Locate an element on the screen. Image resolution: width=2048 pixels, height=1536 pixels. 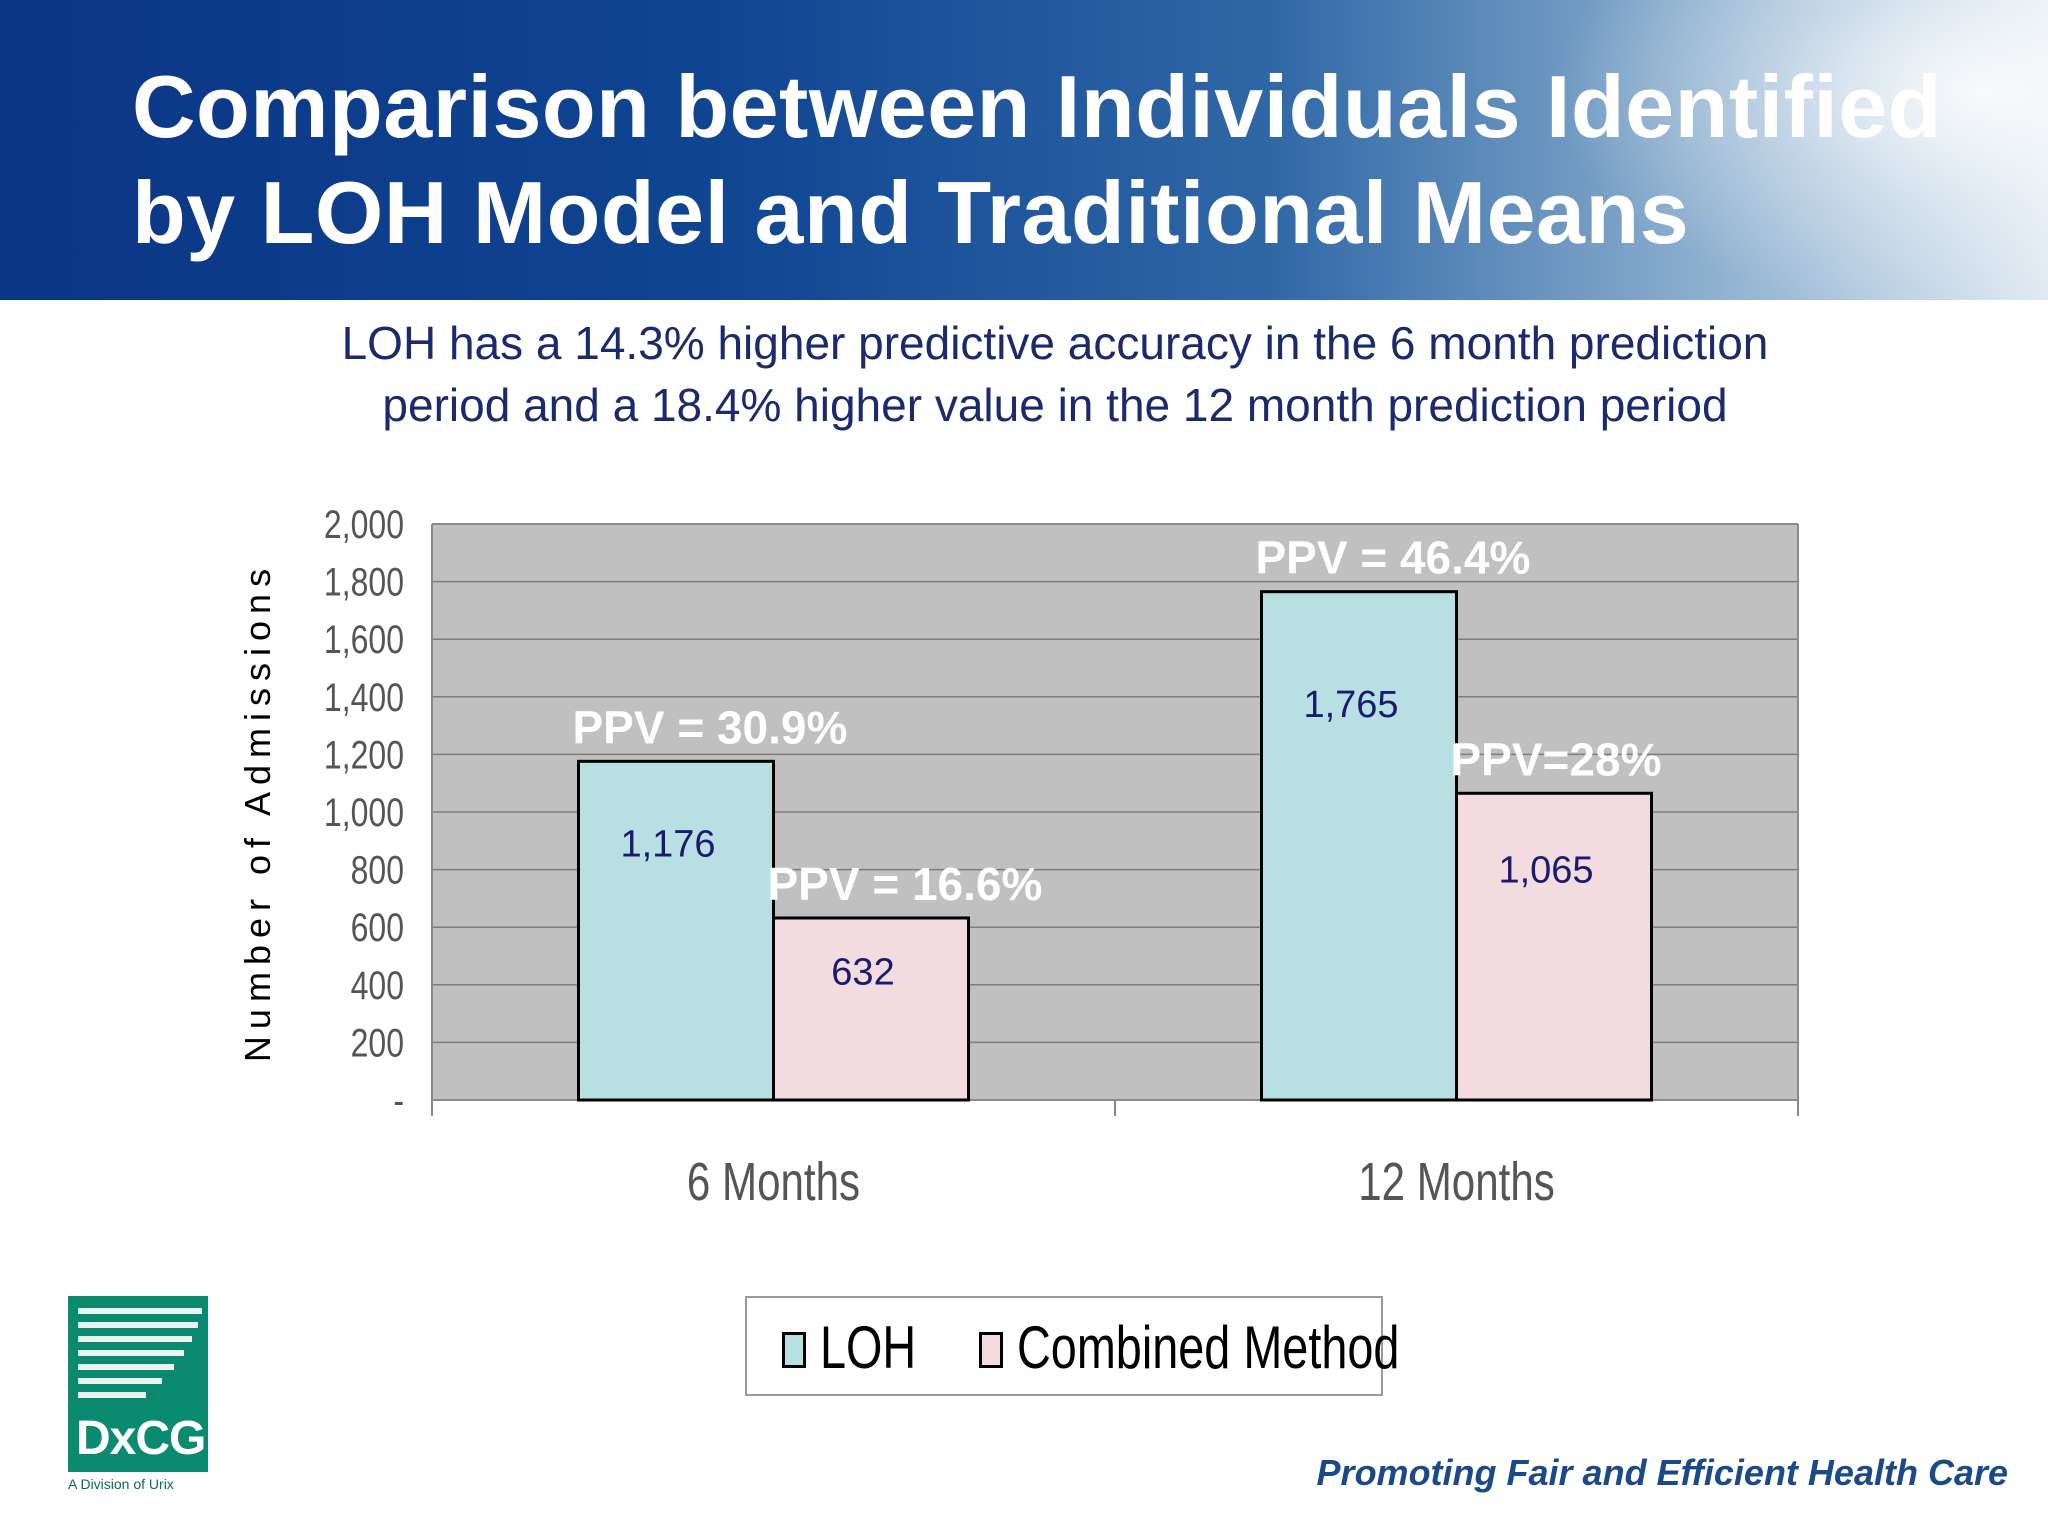
legend-swatch-combined is located at coordinates (991, 1350).